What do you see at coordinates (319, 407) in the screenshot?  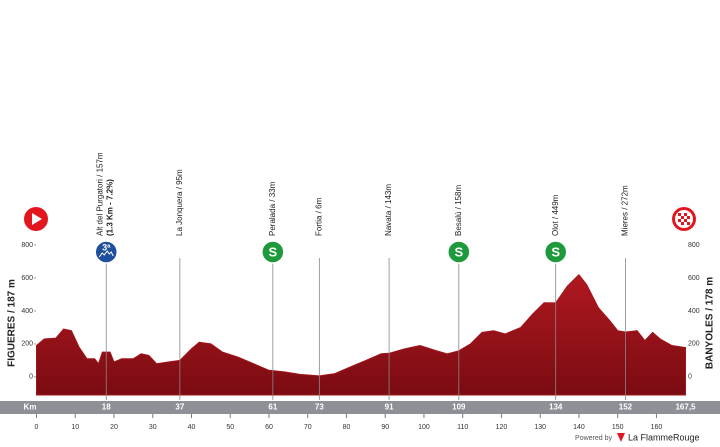 I see `km-mark-label: 73` at bounding box center [319, 407].